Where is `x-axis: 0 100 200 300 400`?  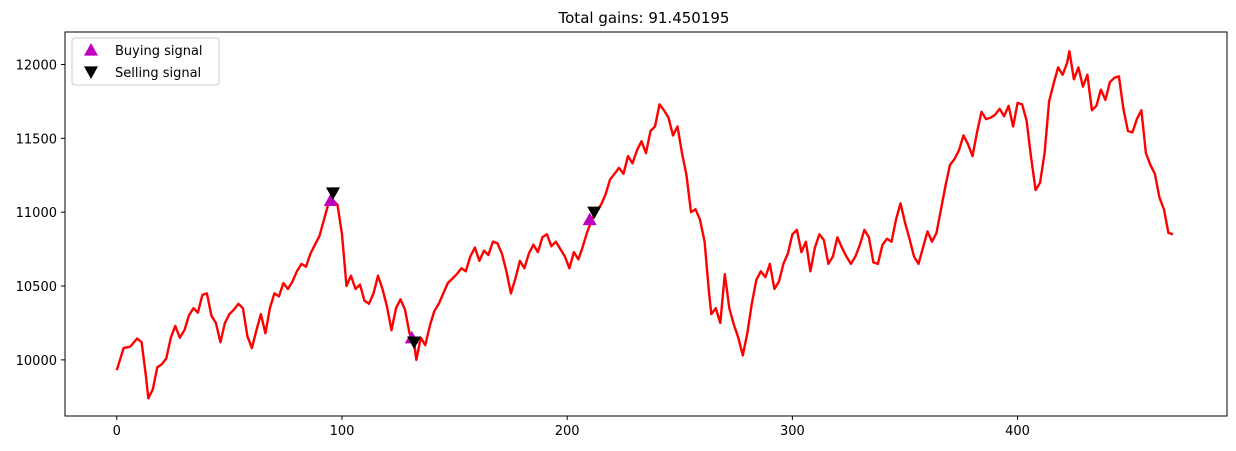
x-axis: 0 100 200 300 400 is located at coordinates (571, 427).